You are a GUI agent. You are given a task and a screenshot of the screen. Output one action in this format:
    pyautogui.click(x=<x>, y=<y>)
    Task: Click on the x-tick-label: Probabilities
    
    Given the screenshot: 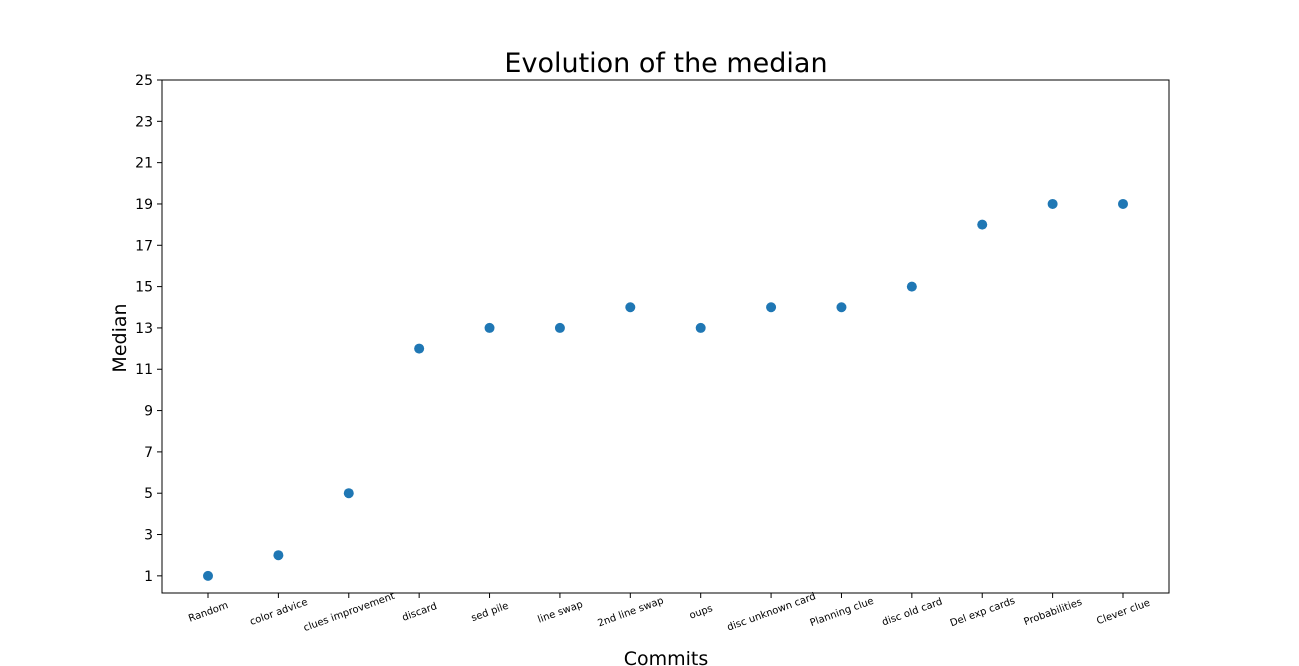 What is the action you would take?
    pyautogui.click(x=1053, y=612)
    